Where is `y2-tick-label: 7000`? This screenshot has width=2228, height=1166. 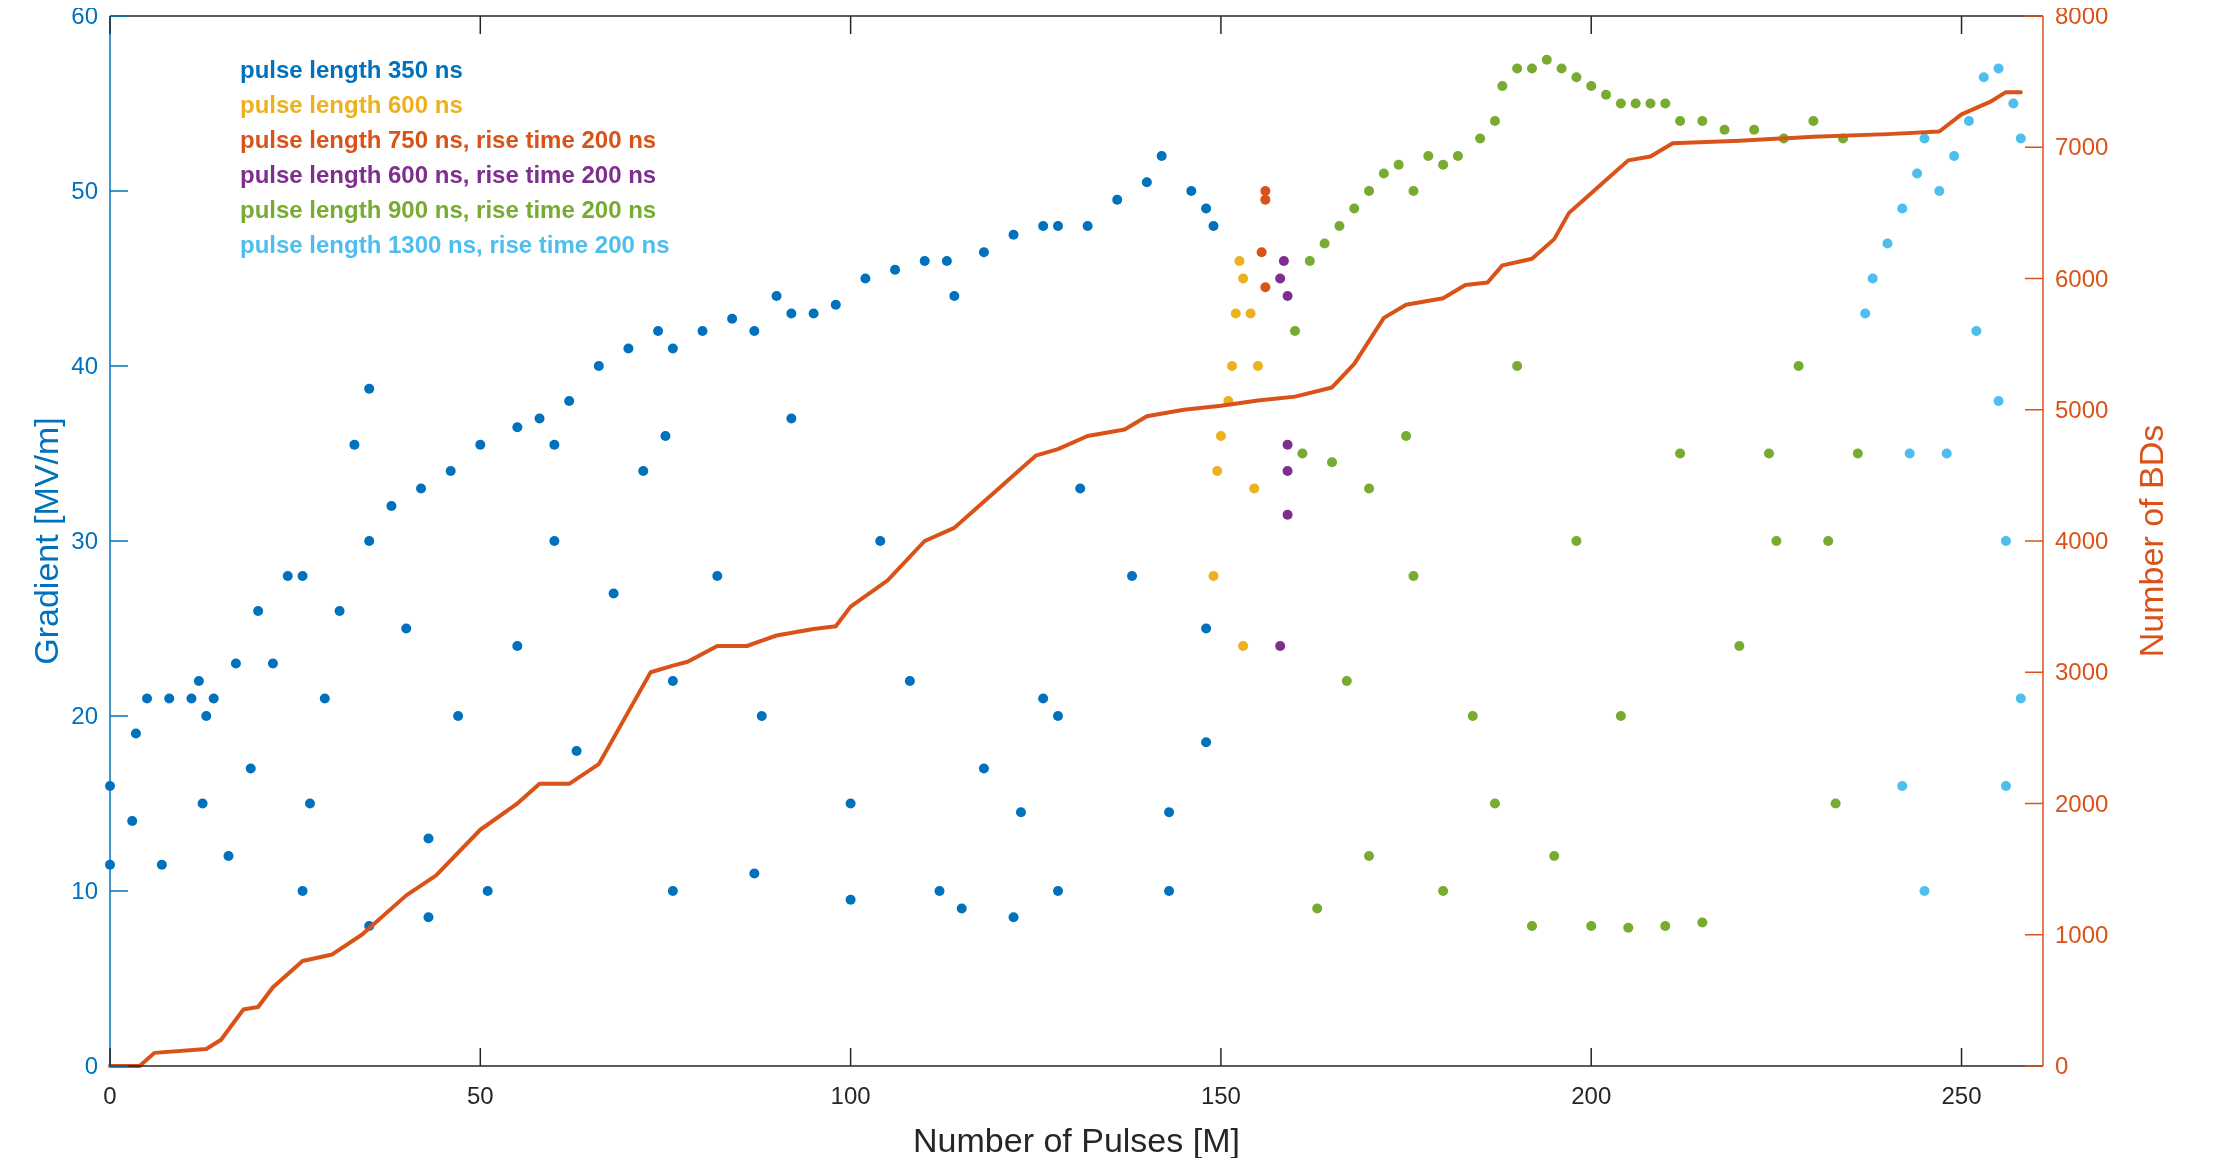
y2-tick-label: 7000 is located at coordinates (2082, 147).